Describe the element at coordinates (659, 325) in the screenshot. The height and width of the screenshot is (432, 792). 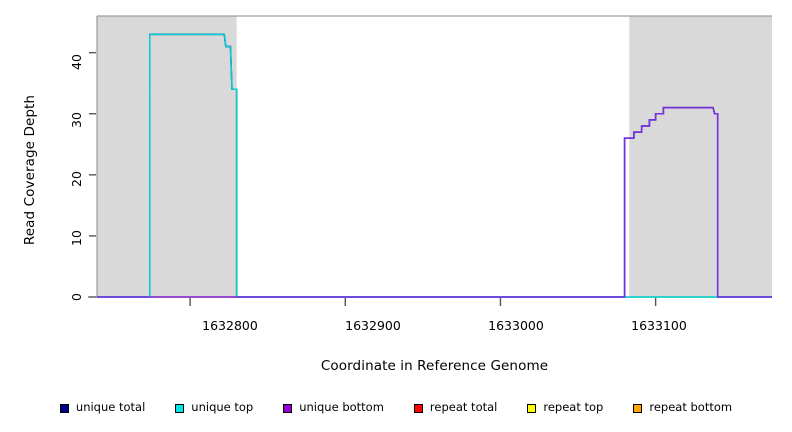
I see `x-tick-label-1633100: 1633100` at that location.